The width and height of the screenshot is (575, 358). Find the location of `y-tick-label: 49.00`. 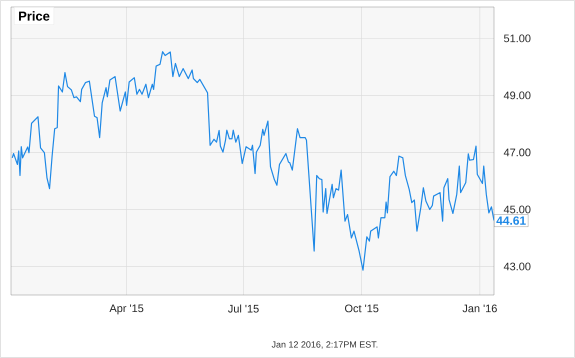

y-tick-label: 49.00 is located at coordinates (517, 96).